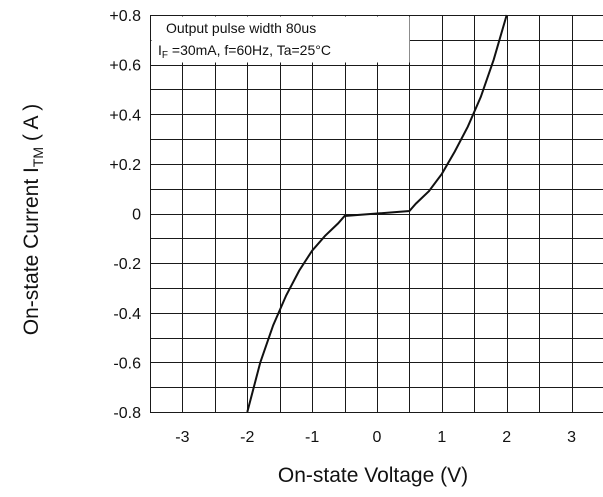 Image resolution: width=603 pixels, height=497 pixels. Describe the element at coordinates (127, 264) in the screenshot. I see `y-tick-label: -0.2` at that location.